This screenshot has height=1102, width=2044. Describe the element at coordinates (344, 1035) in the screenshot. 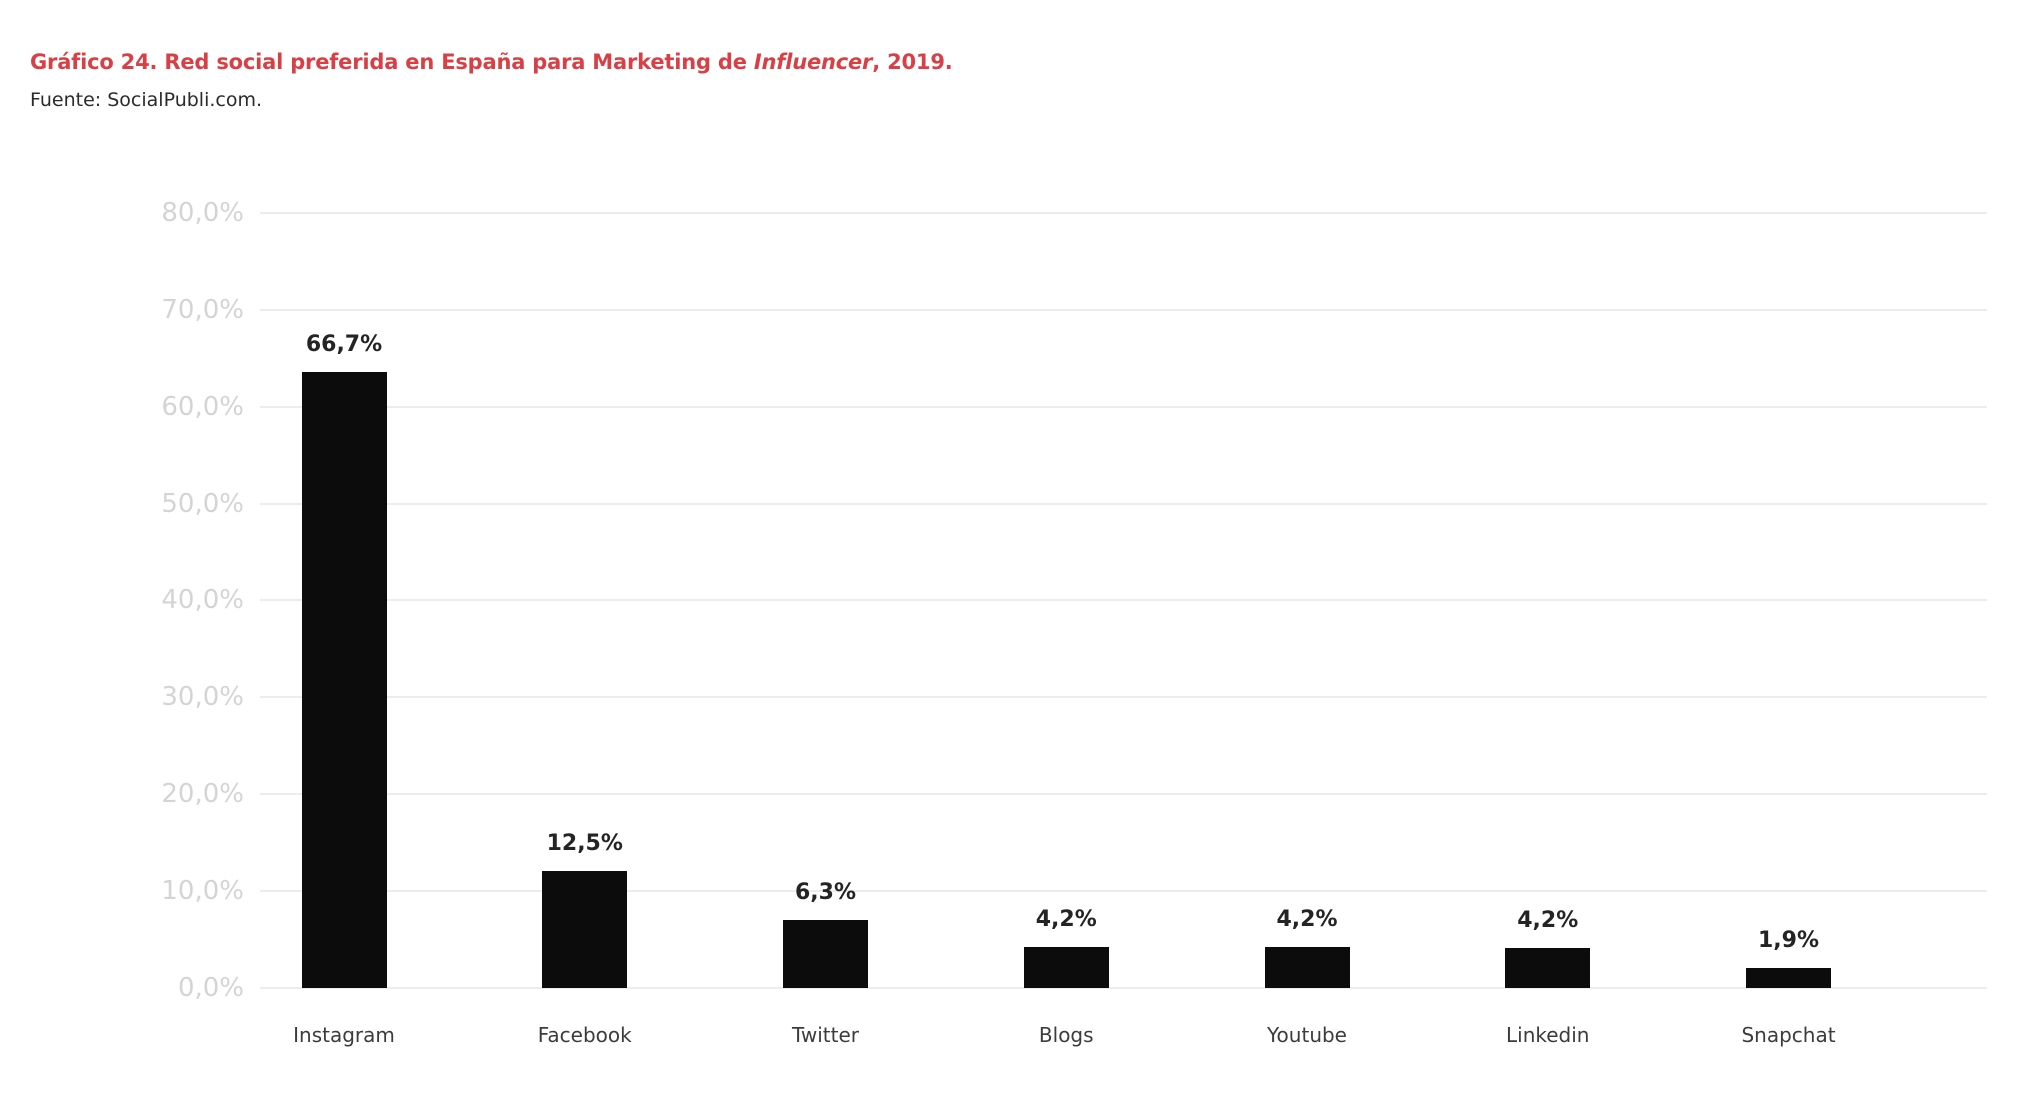

I see `category-label-instagram: Instagram` at that location.